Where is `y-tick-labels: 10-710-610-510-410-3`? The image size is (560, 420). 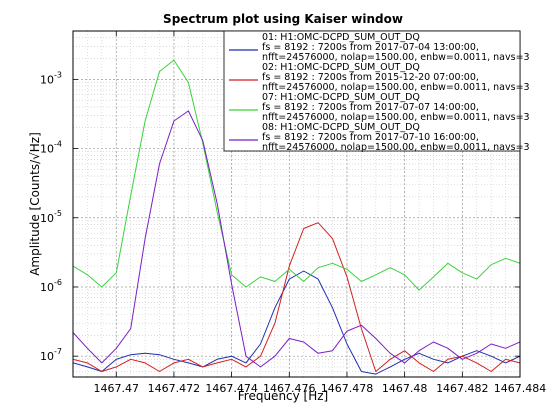
y-tick-labels: 10-710-610-510-410-3 is located at coordinates (51, 216).